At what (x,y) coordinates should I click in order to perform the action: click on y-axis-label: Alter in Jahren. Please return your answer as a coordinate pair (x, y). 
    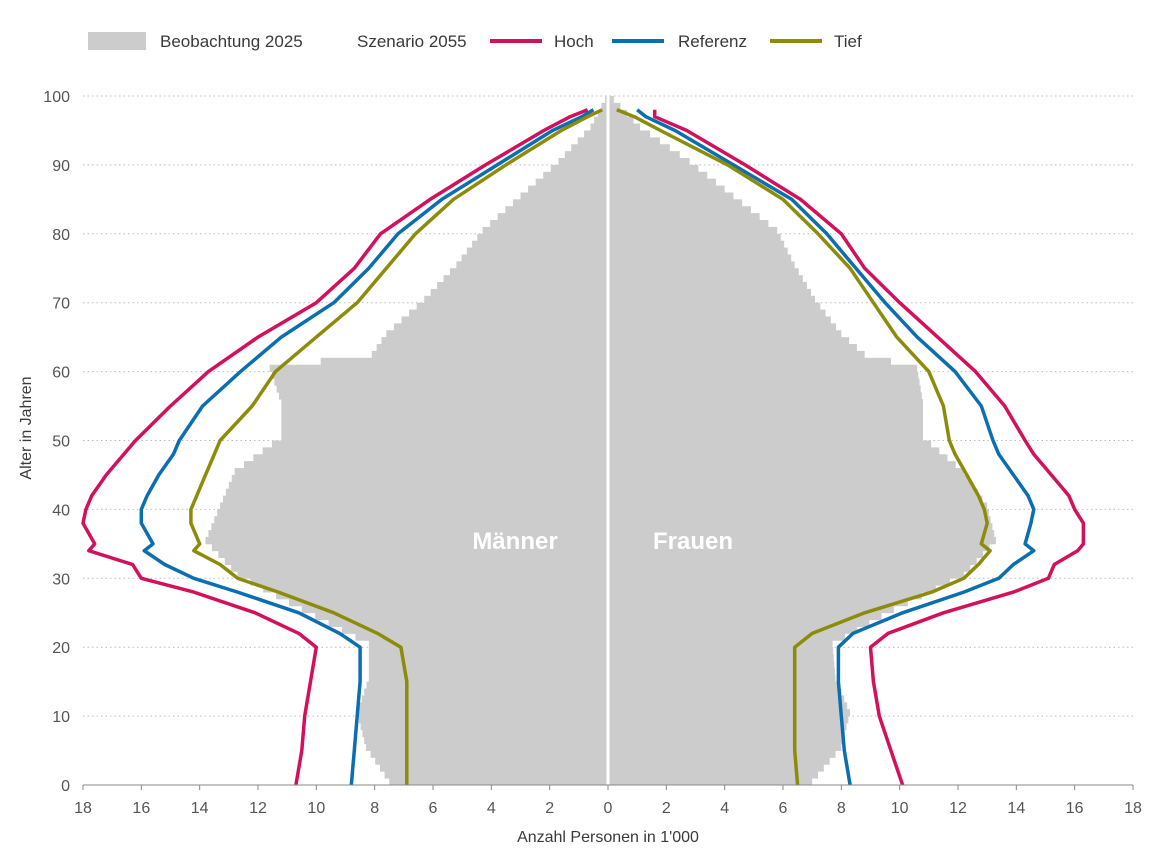
    Looking at the image, I should click on (26, 427).